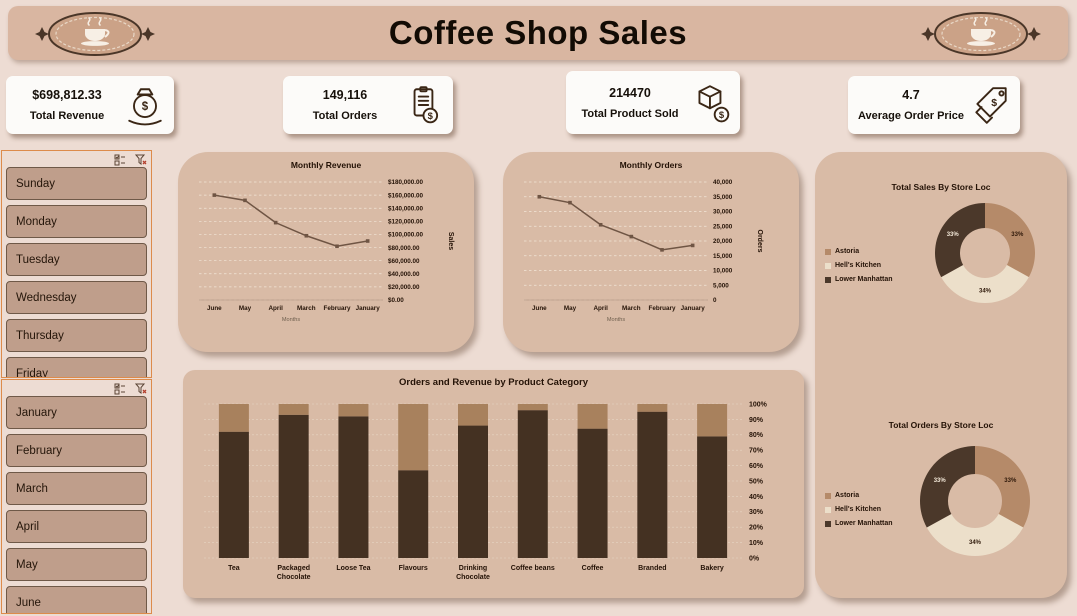  What do you see at coordinates (532, 568) in the screenshot?
I see `svg-text: Coffee beans` at bounding box center [532, 568].